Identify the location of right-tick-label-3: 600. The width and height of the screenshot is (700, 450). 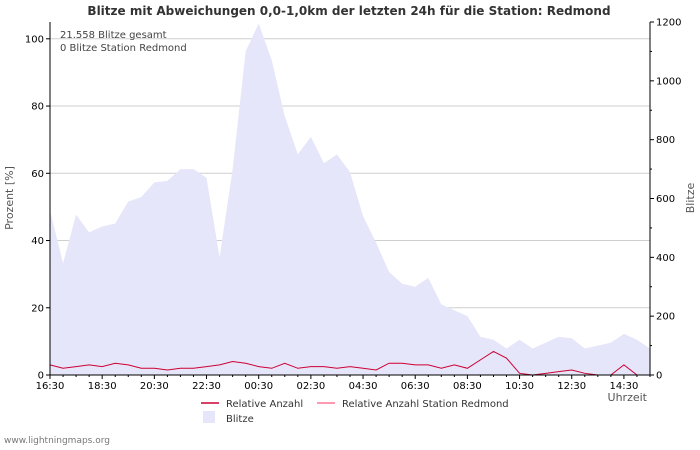
(665, 199).